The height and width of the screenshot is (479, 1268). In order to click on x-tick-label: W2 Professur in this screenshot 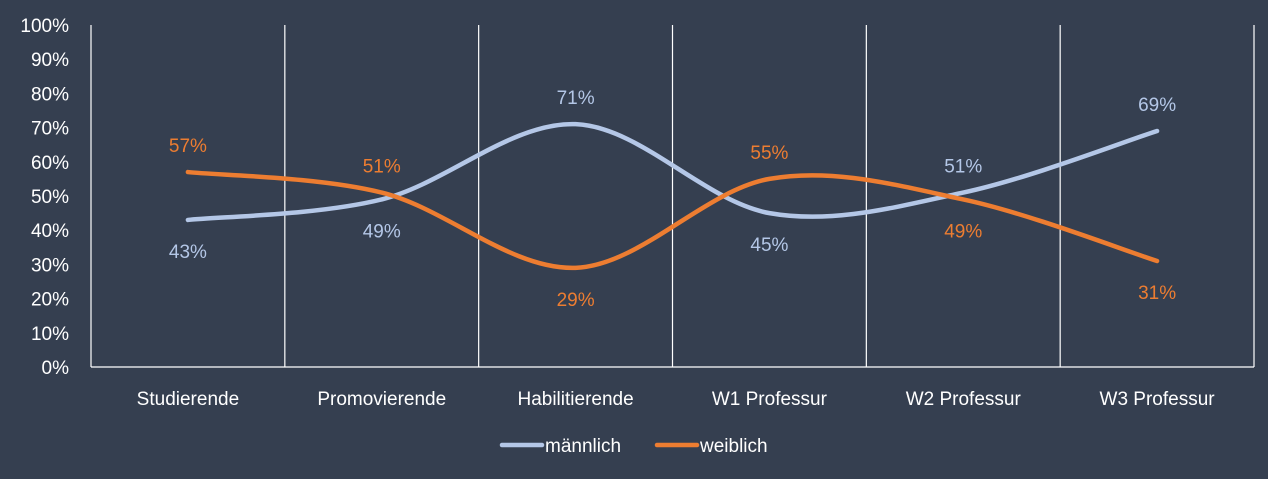, I will do `click(964, 399)`.